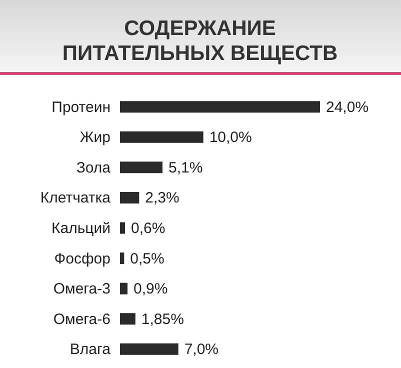  Describe the element at coordinates (81, 228) in the screenshot. I see `y-tick-label: Кальций` at that location.